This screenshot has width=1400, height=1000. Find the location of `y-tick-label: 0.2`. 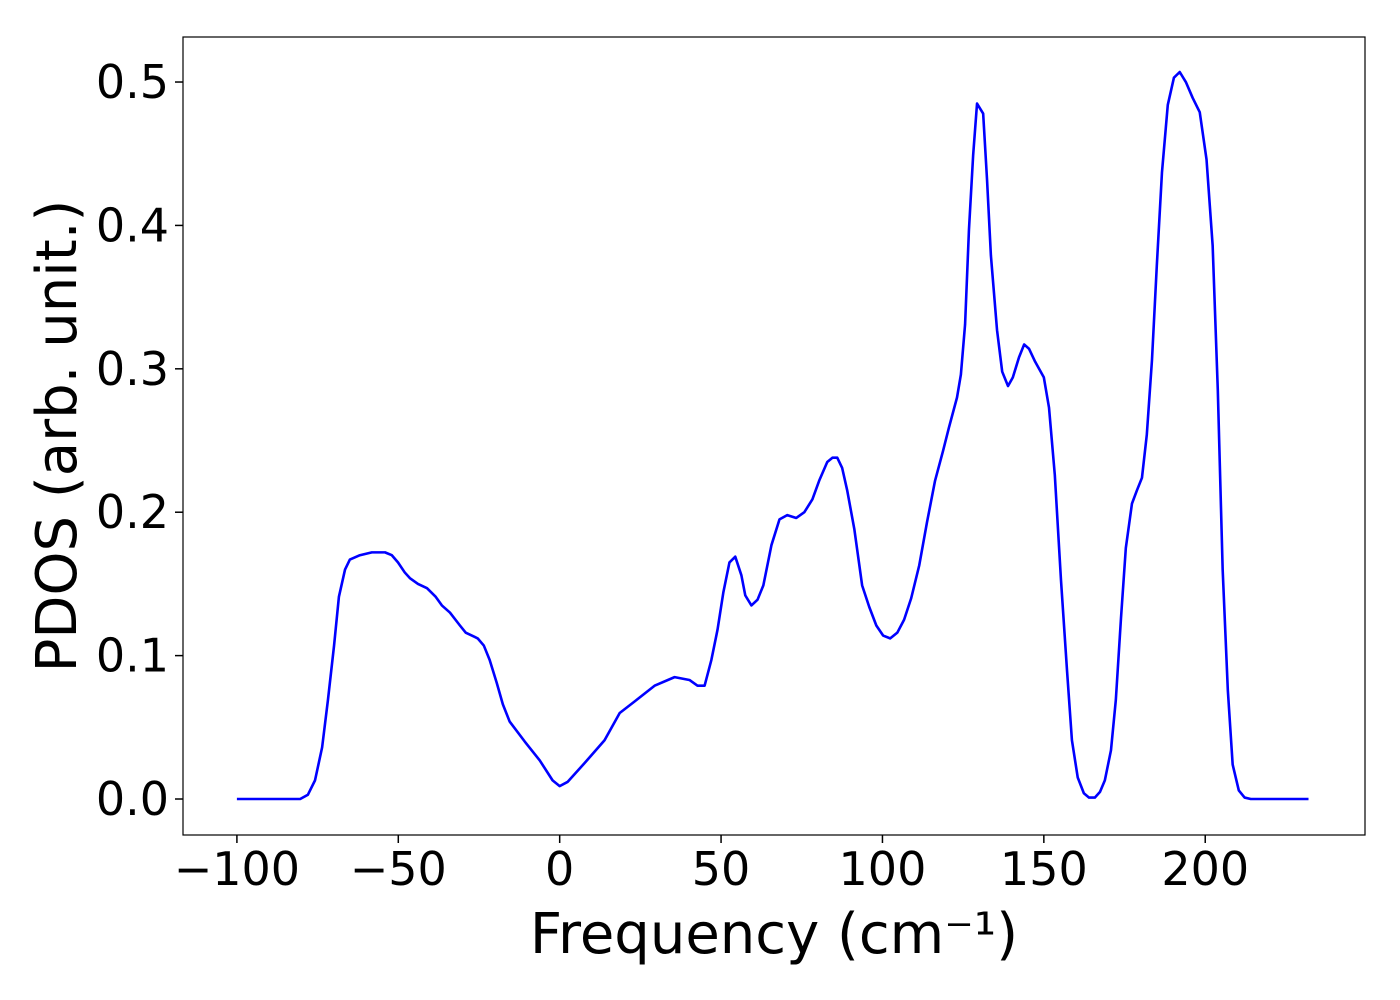

y-tick-label: 0.2 is located at coordinates (132, 512).